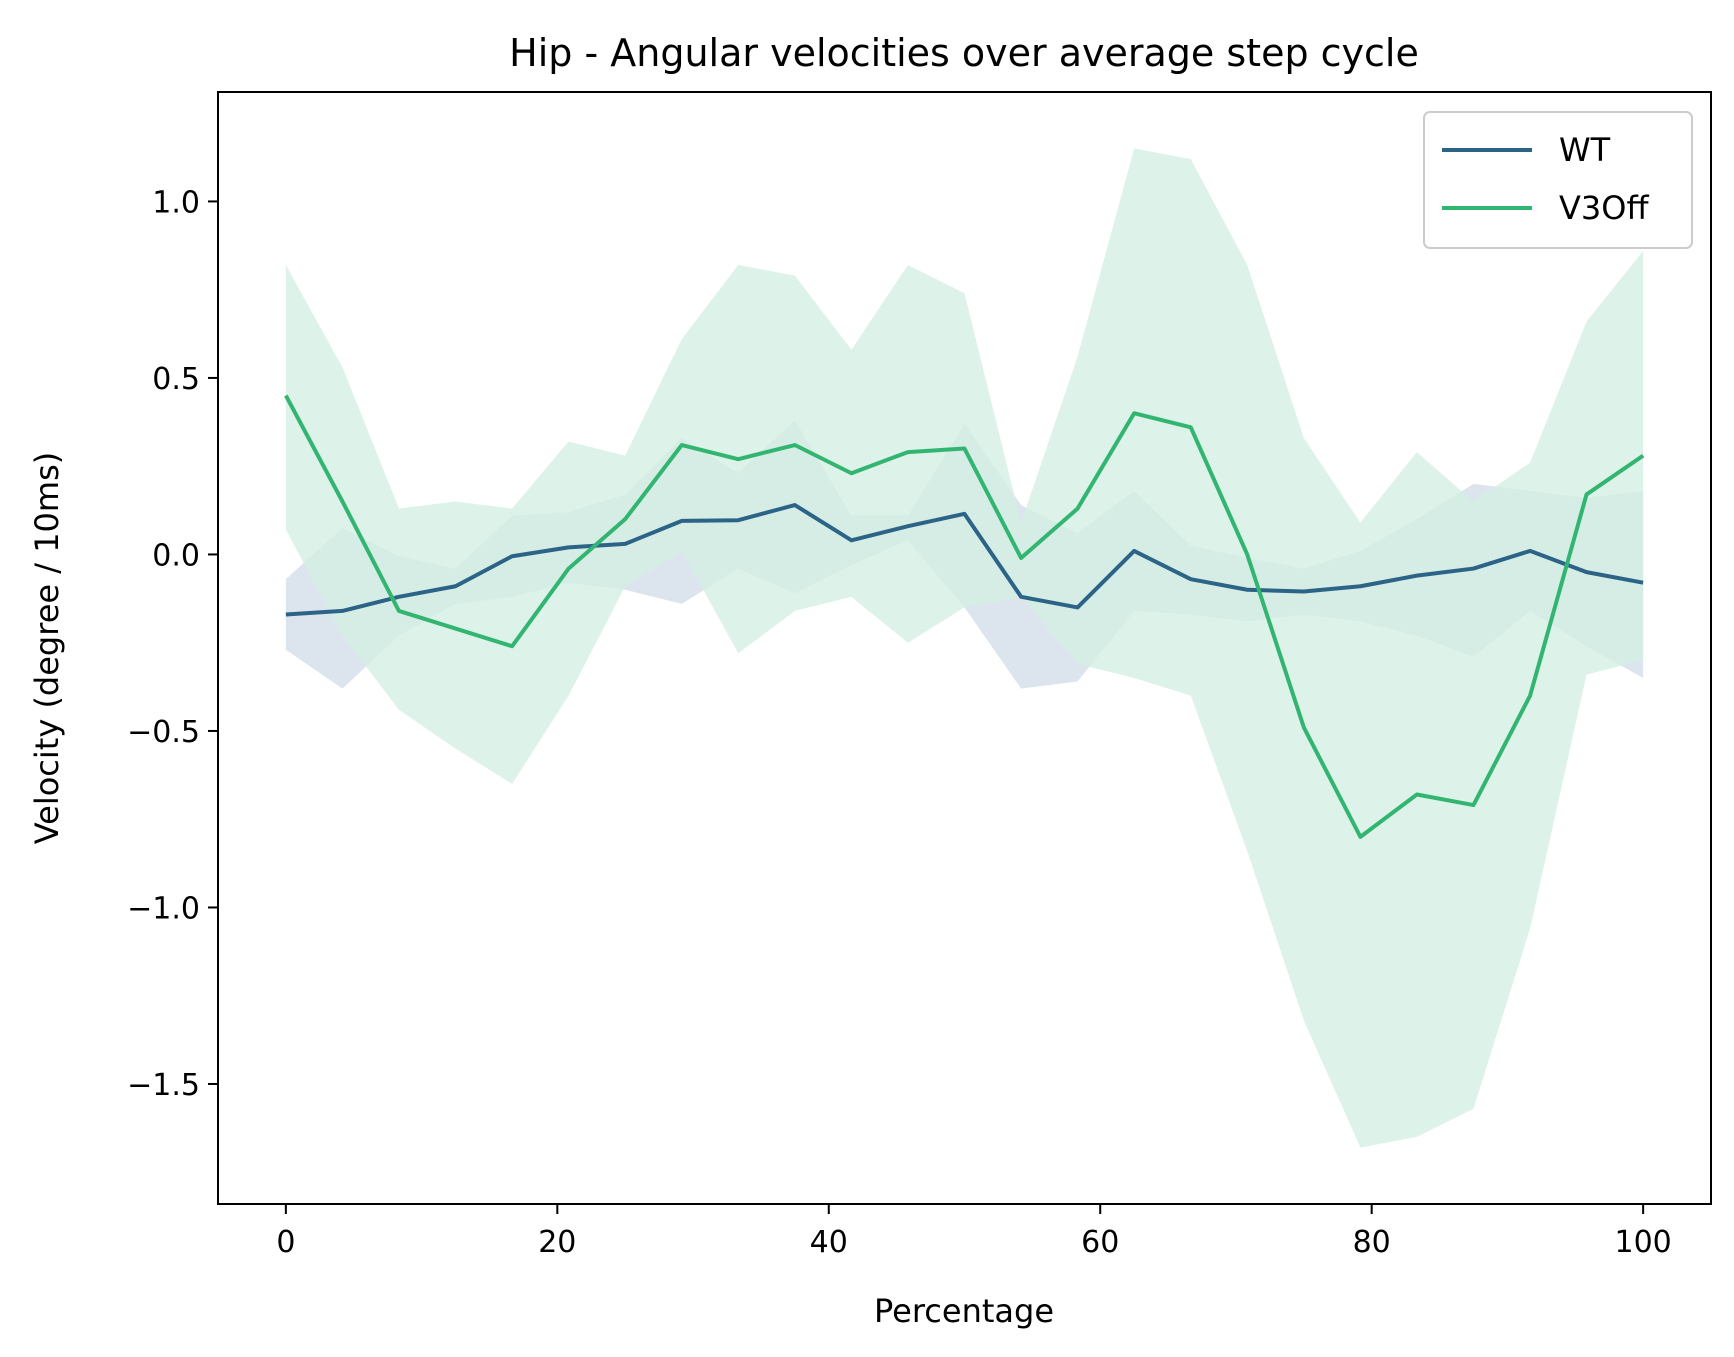 The image size is (1734, 1357). Describe the element at coordinates (163, 732) in the screenshot. I see `y-tick-label: −0.5` at that location.